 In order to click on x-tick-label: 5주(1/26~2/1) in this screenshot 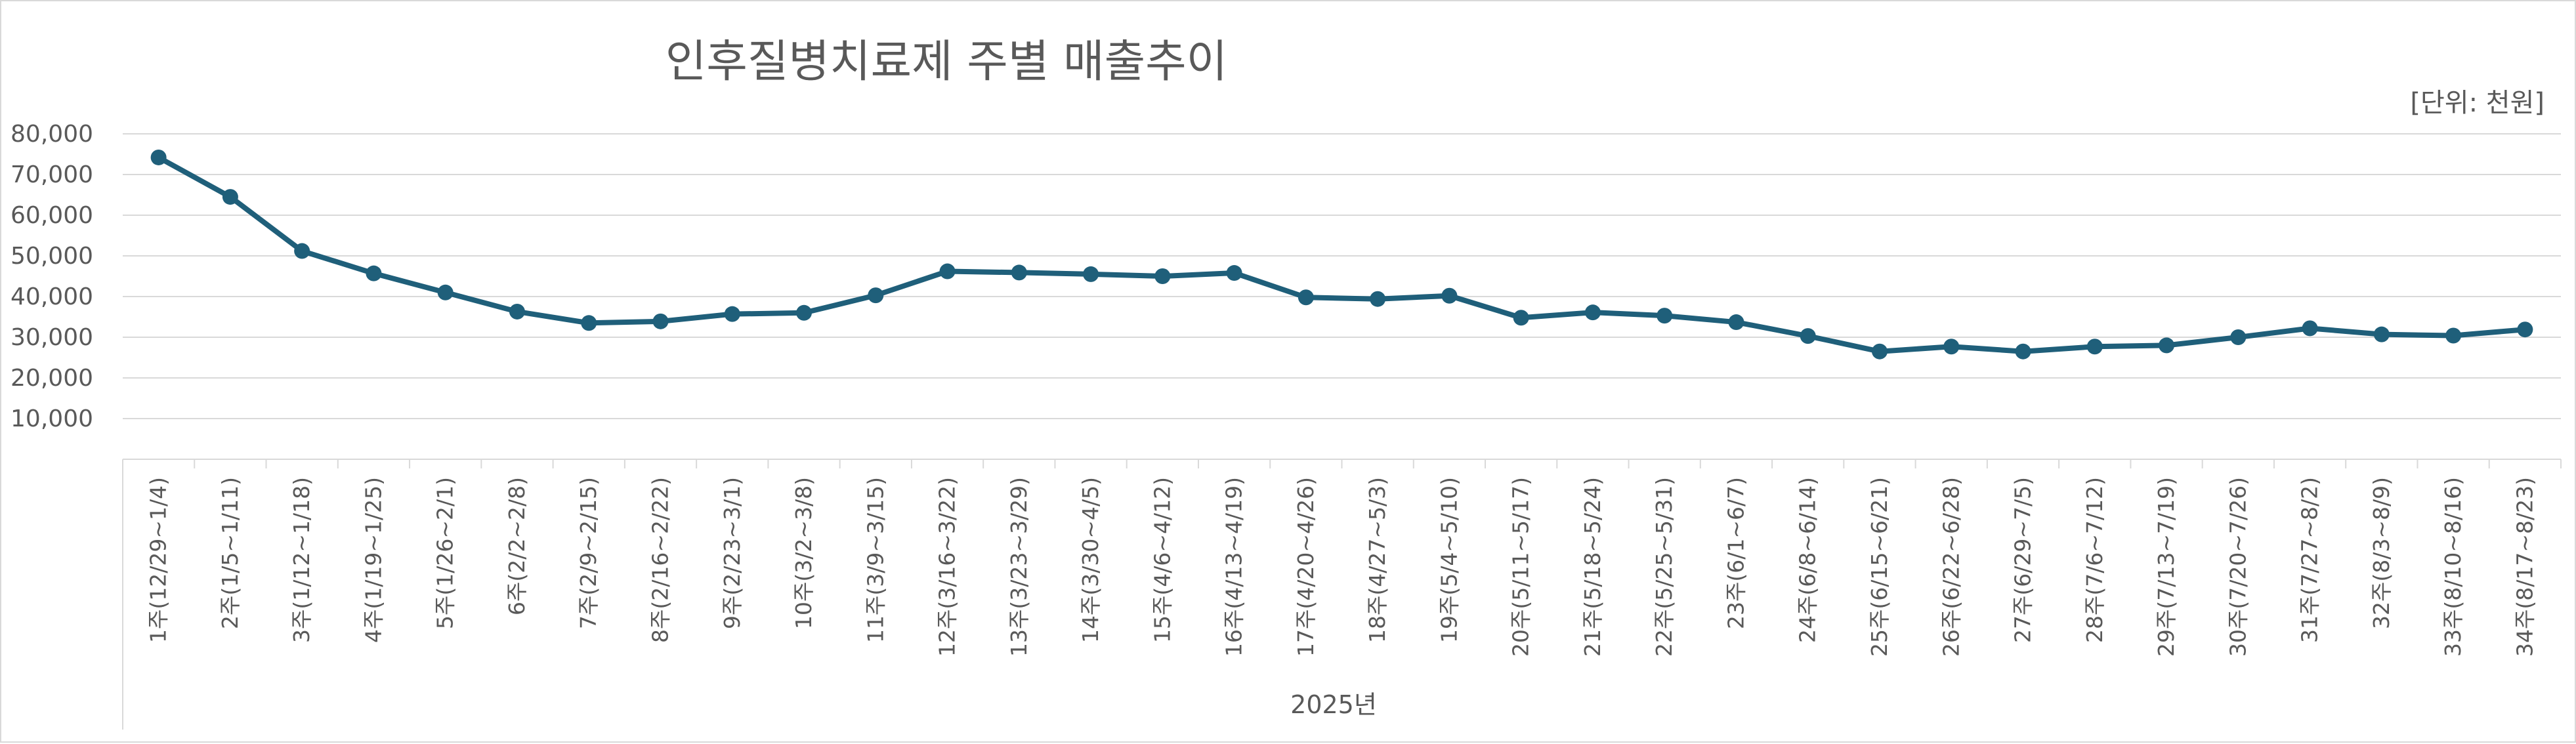, I will do `click(445, 553)`.